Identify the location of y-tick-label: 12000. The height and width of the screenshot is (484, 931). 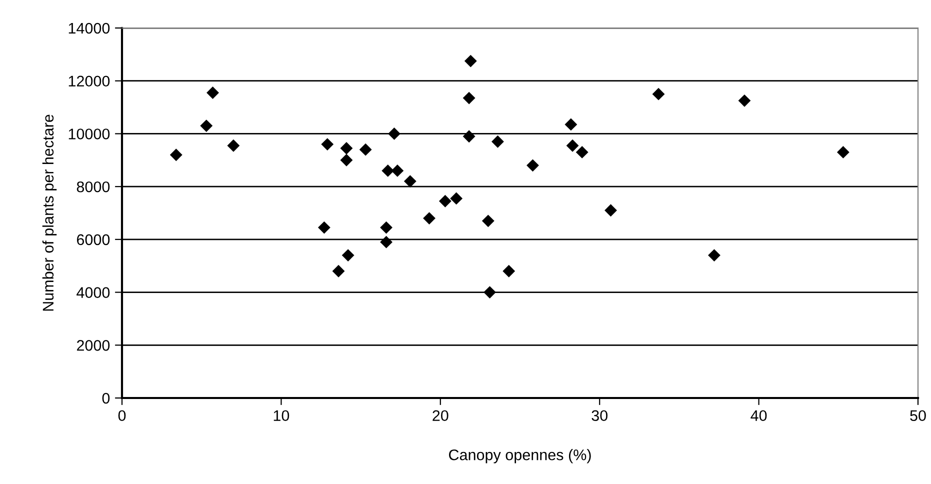
(89, 81).